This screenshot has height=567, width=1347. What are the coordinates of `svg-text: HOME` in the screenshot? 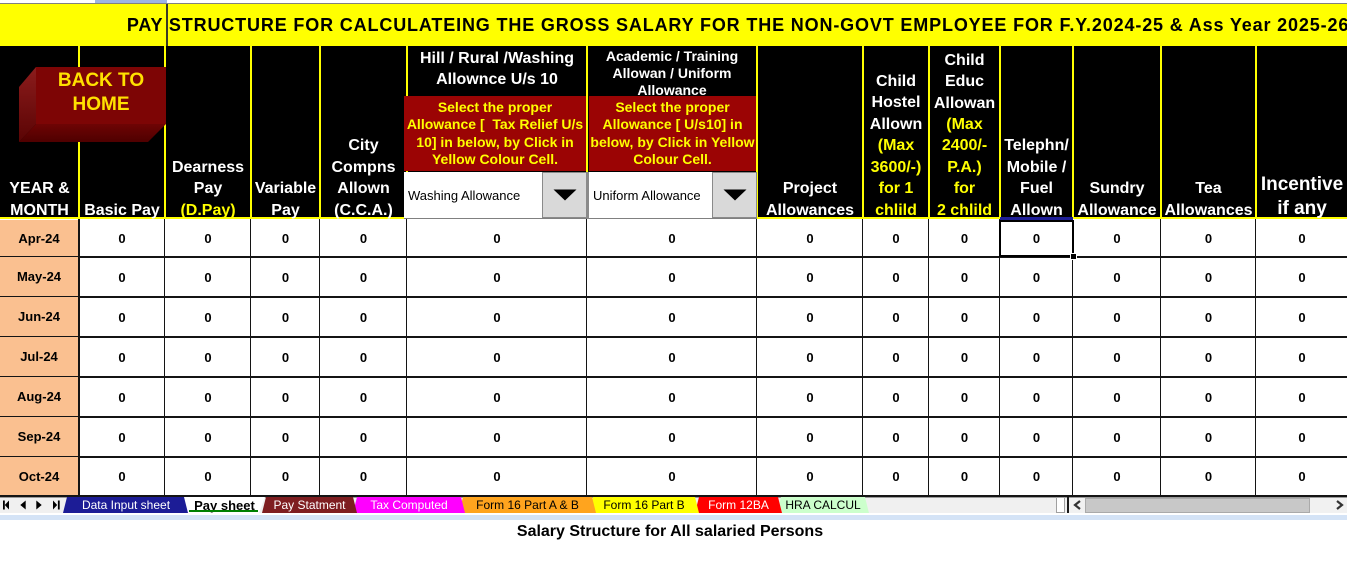 It's located at (101, 104).